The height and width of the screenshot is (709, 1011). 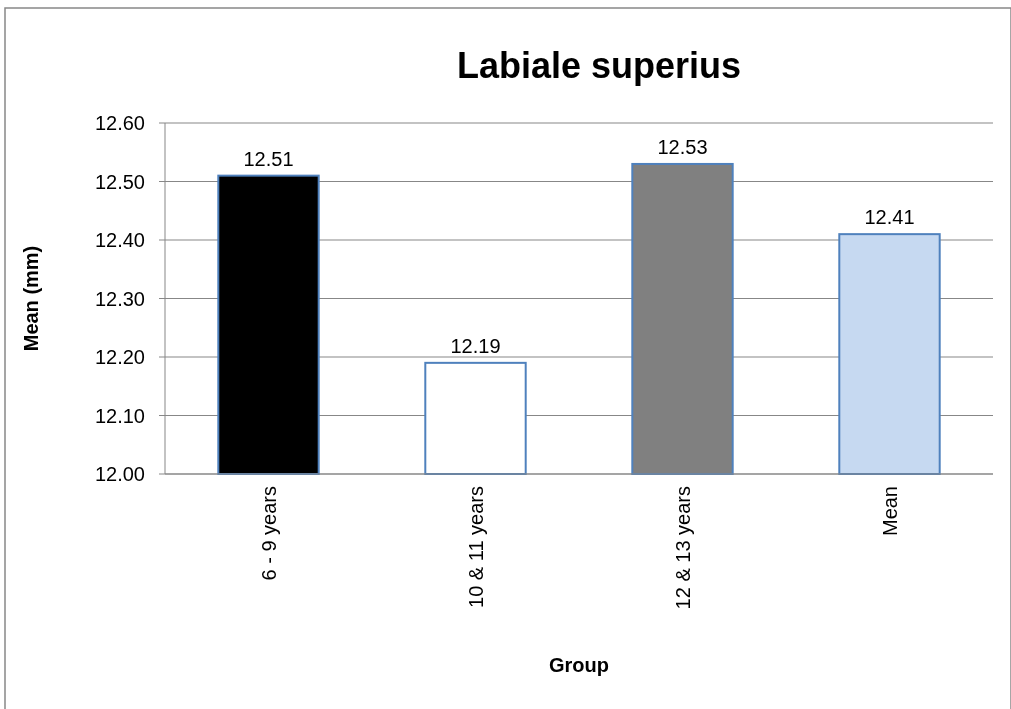 I want to click on x-axis-title: Group, so click(x=579, y=665).